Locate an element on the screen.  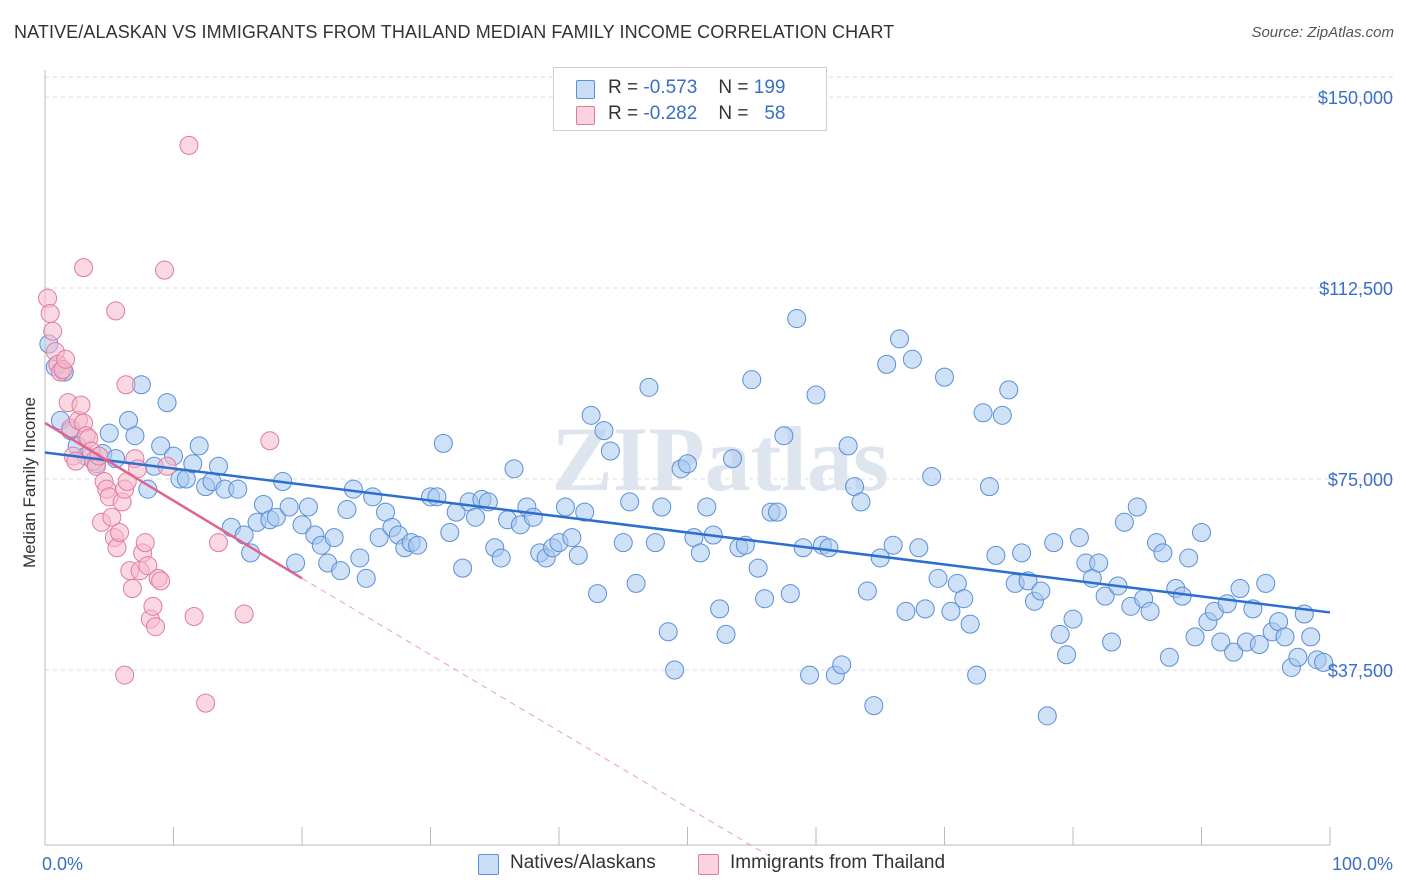
trendline-thailand-extension is located at coordinates (539, 719).